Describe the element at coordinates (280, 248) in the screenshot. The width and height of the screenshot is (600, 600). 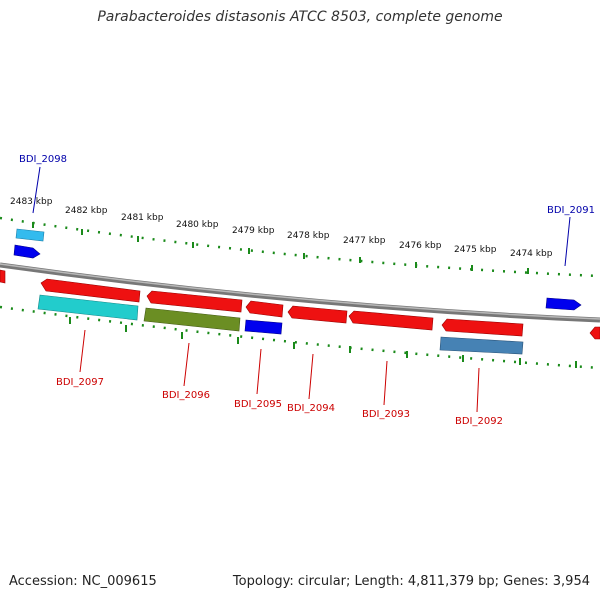
I see `outer-major-ticks` at that location.